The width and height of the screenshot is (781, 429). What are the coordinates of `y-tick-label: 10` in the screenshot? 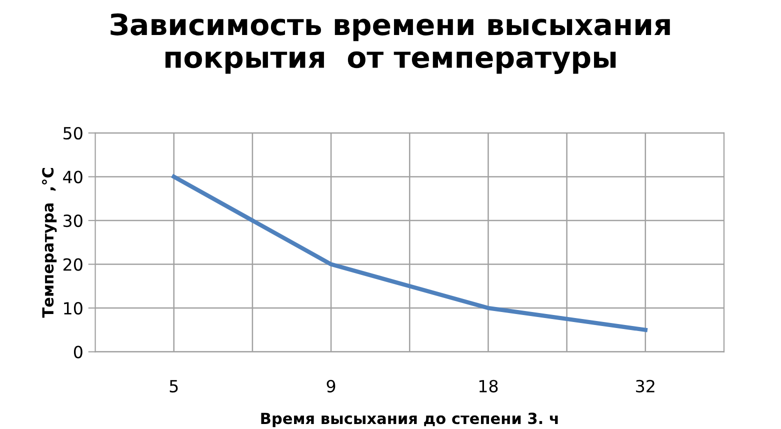 It's located at (73, 308).